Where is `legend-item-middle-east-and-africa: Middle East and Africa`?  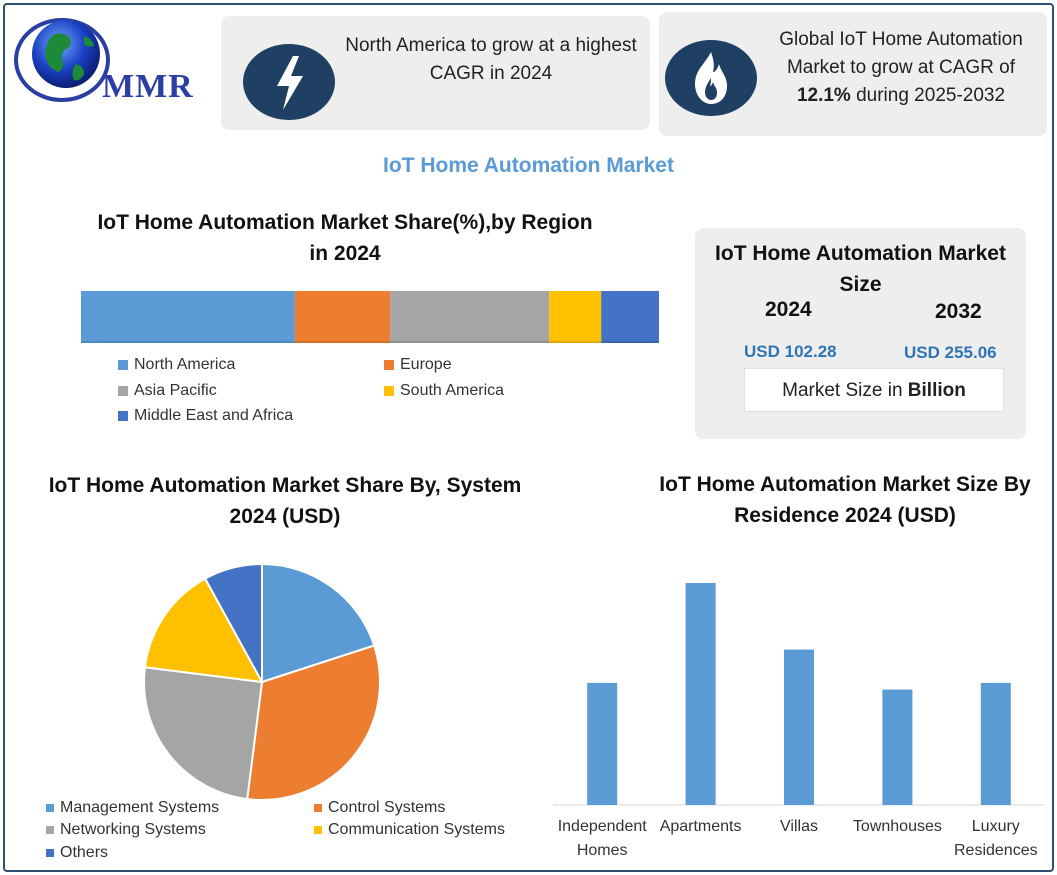 legend-item-middle-east-and-africa: Middle East and Africa is located at coordinates (205, 416).